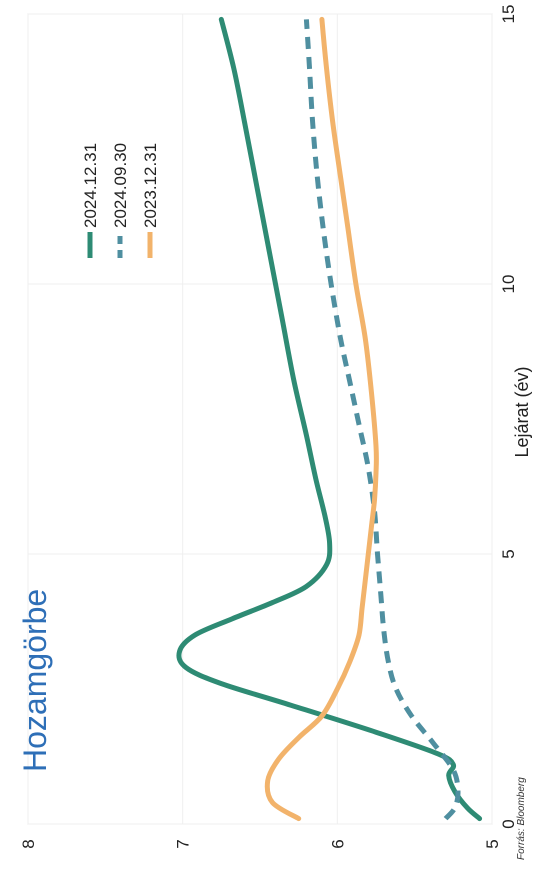 Image resolution: width=542 pixels, height=872 pixels. Describe the element at coordinates (508, 823) in the screenshot. I see `x-tick-label-0: 0` at that location.